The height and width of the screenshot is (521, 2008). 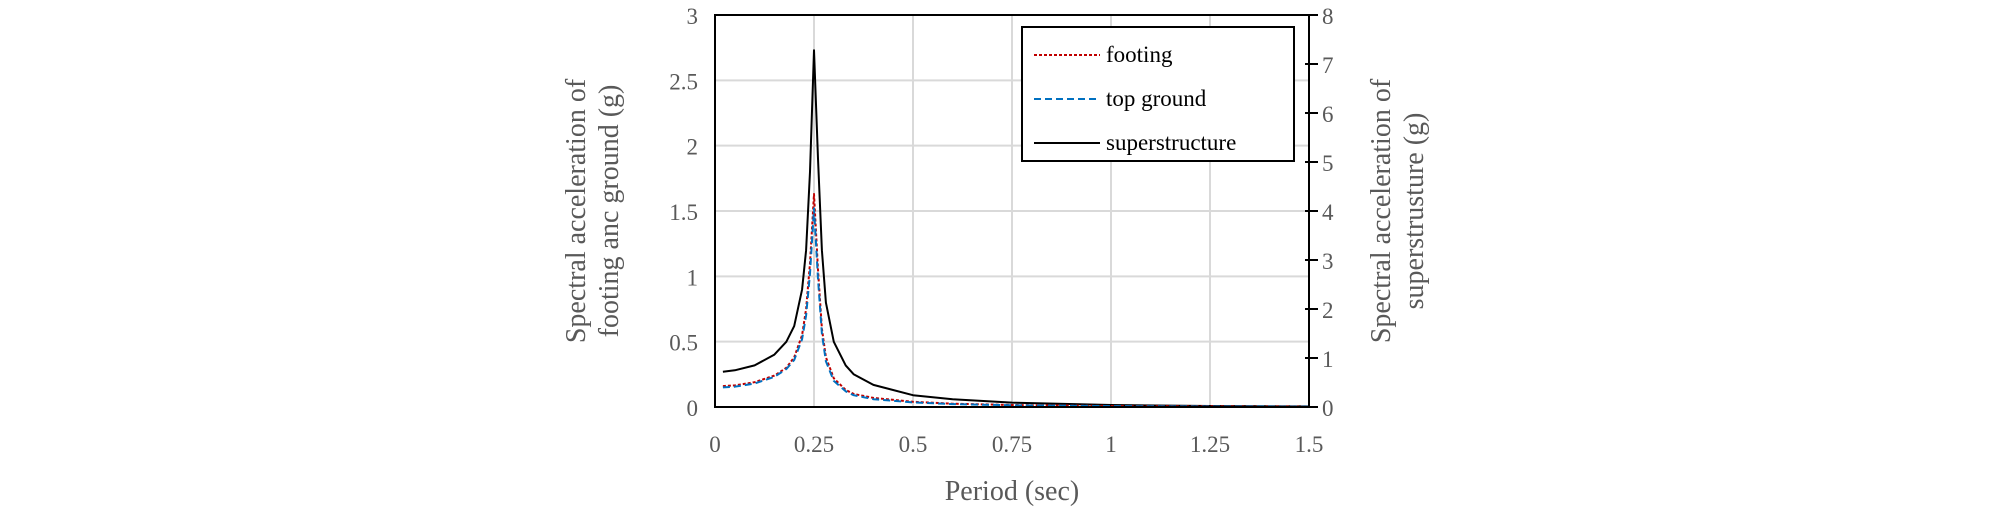 I want to click on x-tick-label: 0, so click(x=715, y=444).